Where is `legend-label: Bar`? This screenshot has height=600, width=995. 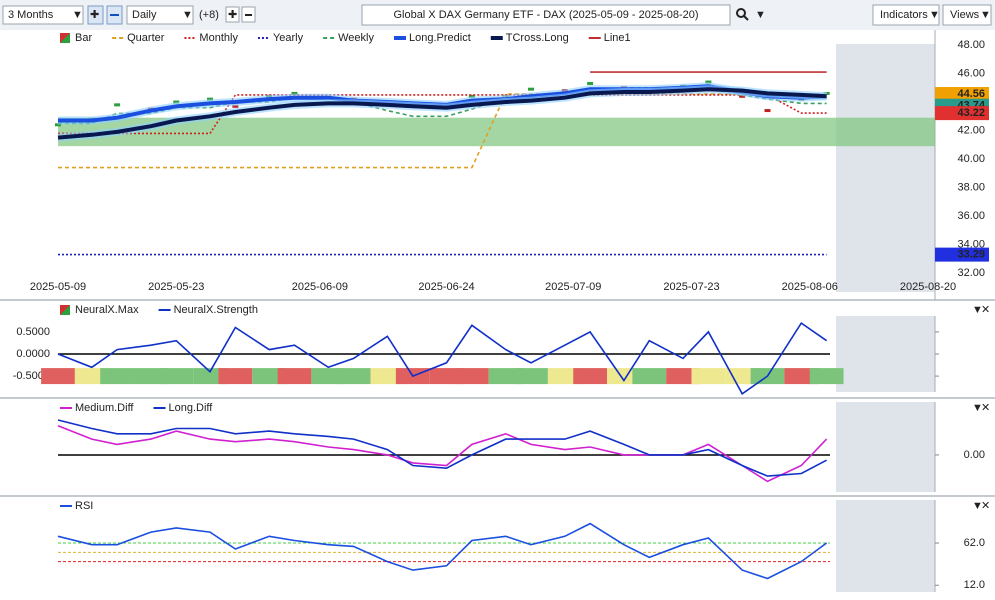 legend-label: Bar is located at coordinates (83, 38).